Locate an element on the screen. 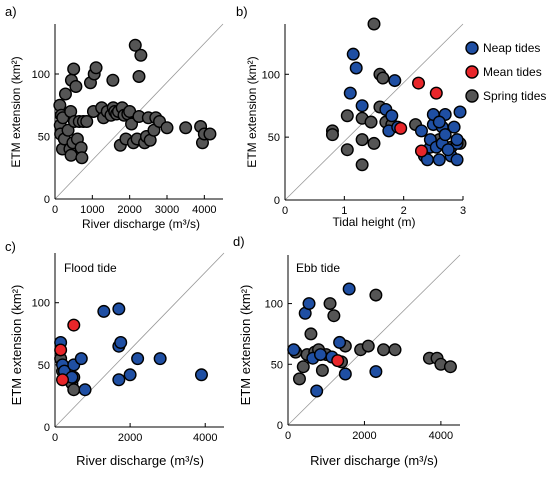 Image resolution: width=550 pixels, height=477 pixels. x-tick-label: 1000 is located at coordinates (92, 210).